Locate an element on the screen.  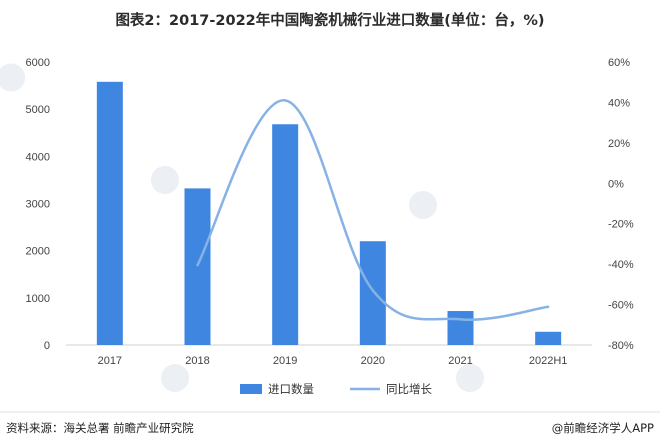
left-tick-label: 2000 is located at coordinates (38, 252).